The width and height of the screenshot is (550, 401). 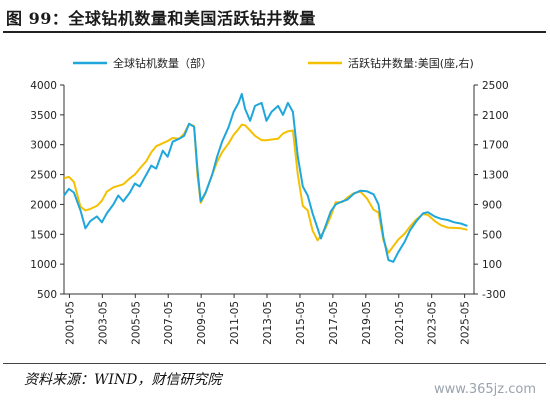 What do you see at coordinates (43, 235) in the screenshot?
I see `y-left-tick-label: 1500` at bounding box center [43, 235].